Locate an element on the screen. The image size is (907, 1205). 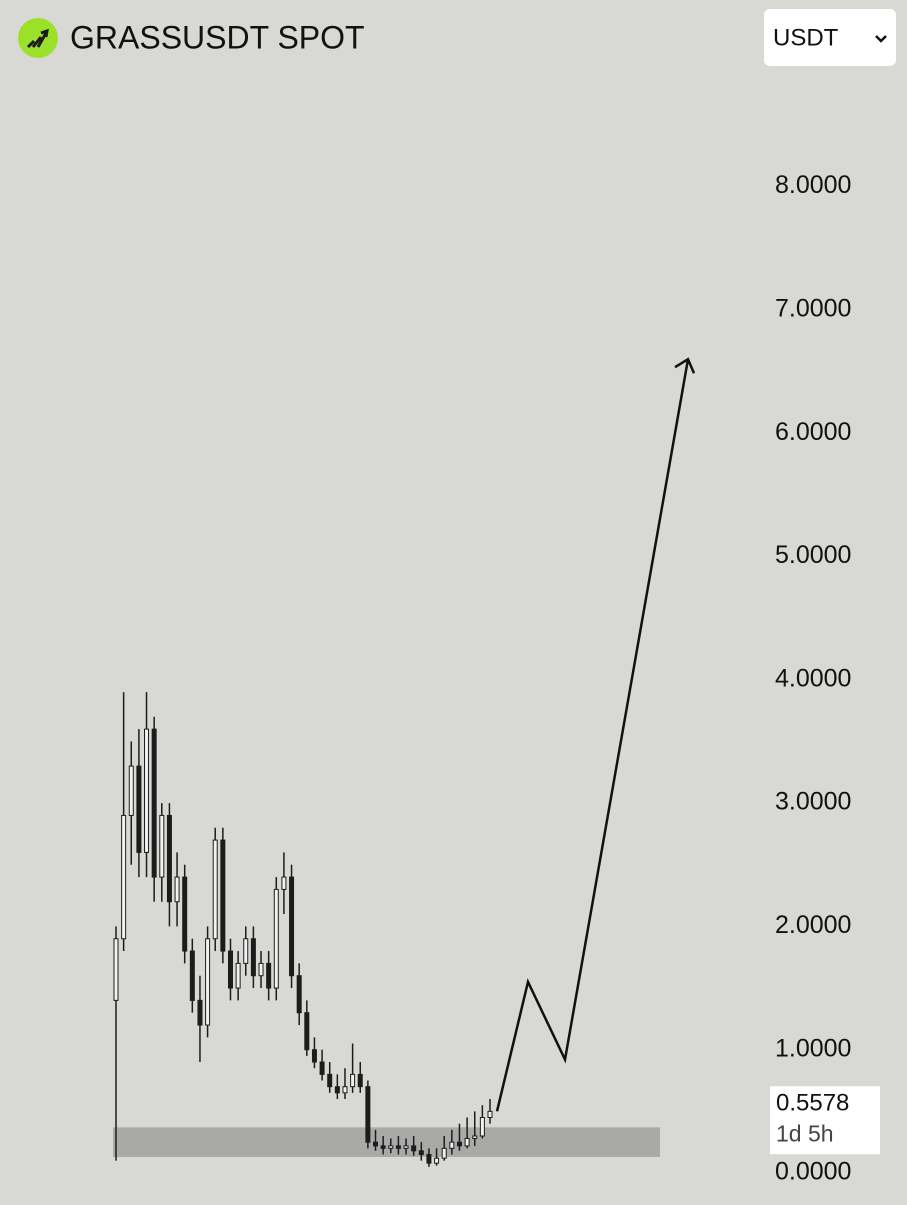
y-tick-label: 8.0000 is located at coordinates (813, 185).